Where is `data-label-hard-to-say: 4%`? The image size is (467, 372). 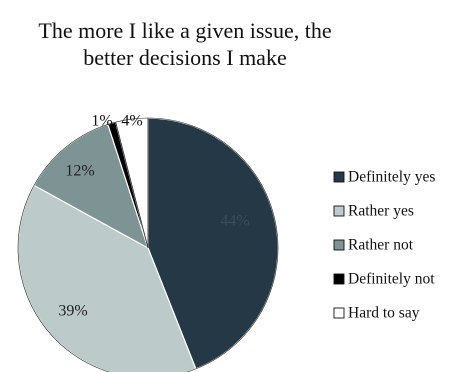 data-label-hard-to-say: 4% is located at coordinates (131, 121).